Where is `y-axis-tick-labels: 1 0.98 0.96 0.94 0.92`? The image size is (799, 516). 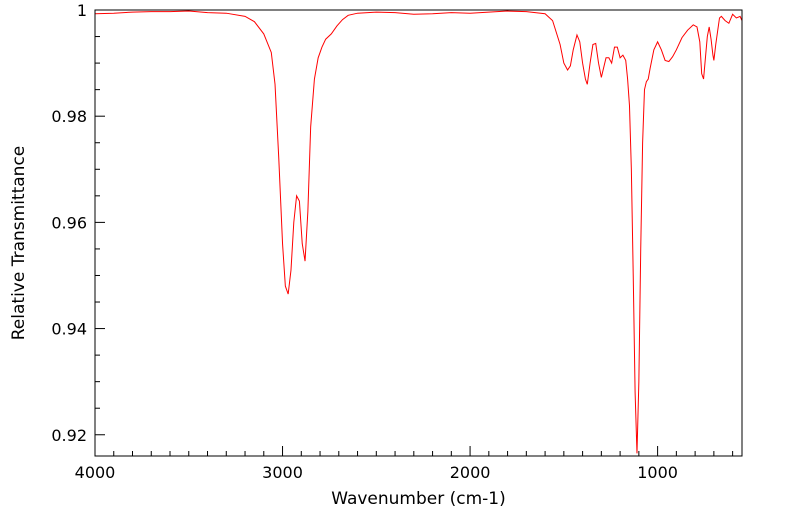 y-axis-tick-labels: 1 0.98 0.96 0.94 0.92 is located at coordinates (69, 223).